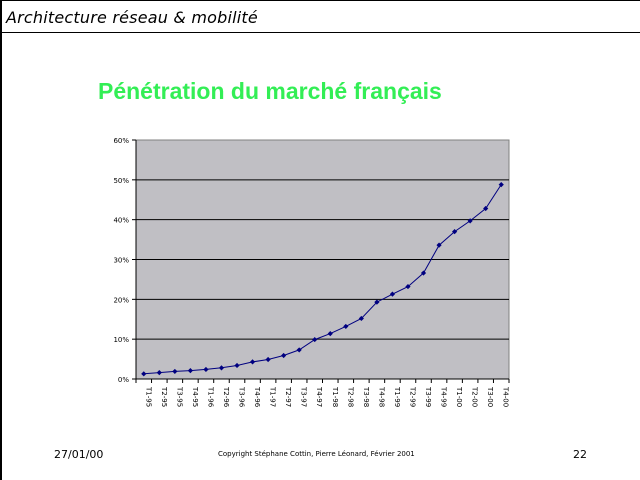 Image resolution: width=640 pixels, height=480 pixels. What do you see at coordinates (506, 396) in the screenshot?
I see `x-tick-label: T4-00` at bounding box center [506, 396].